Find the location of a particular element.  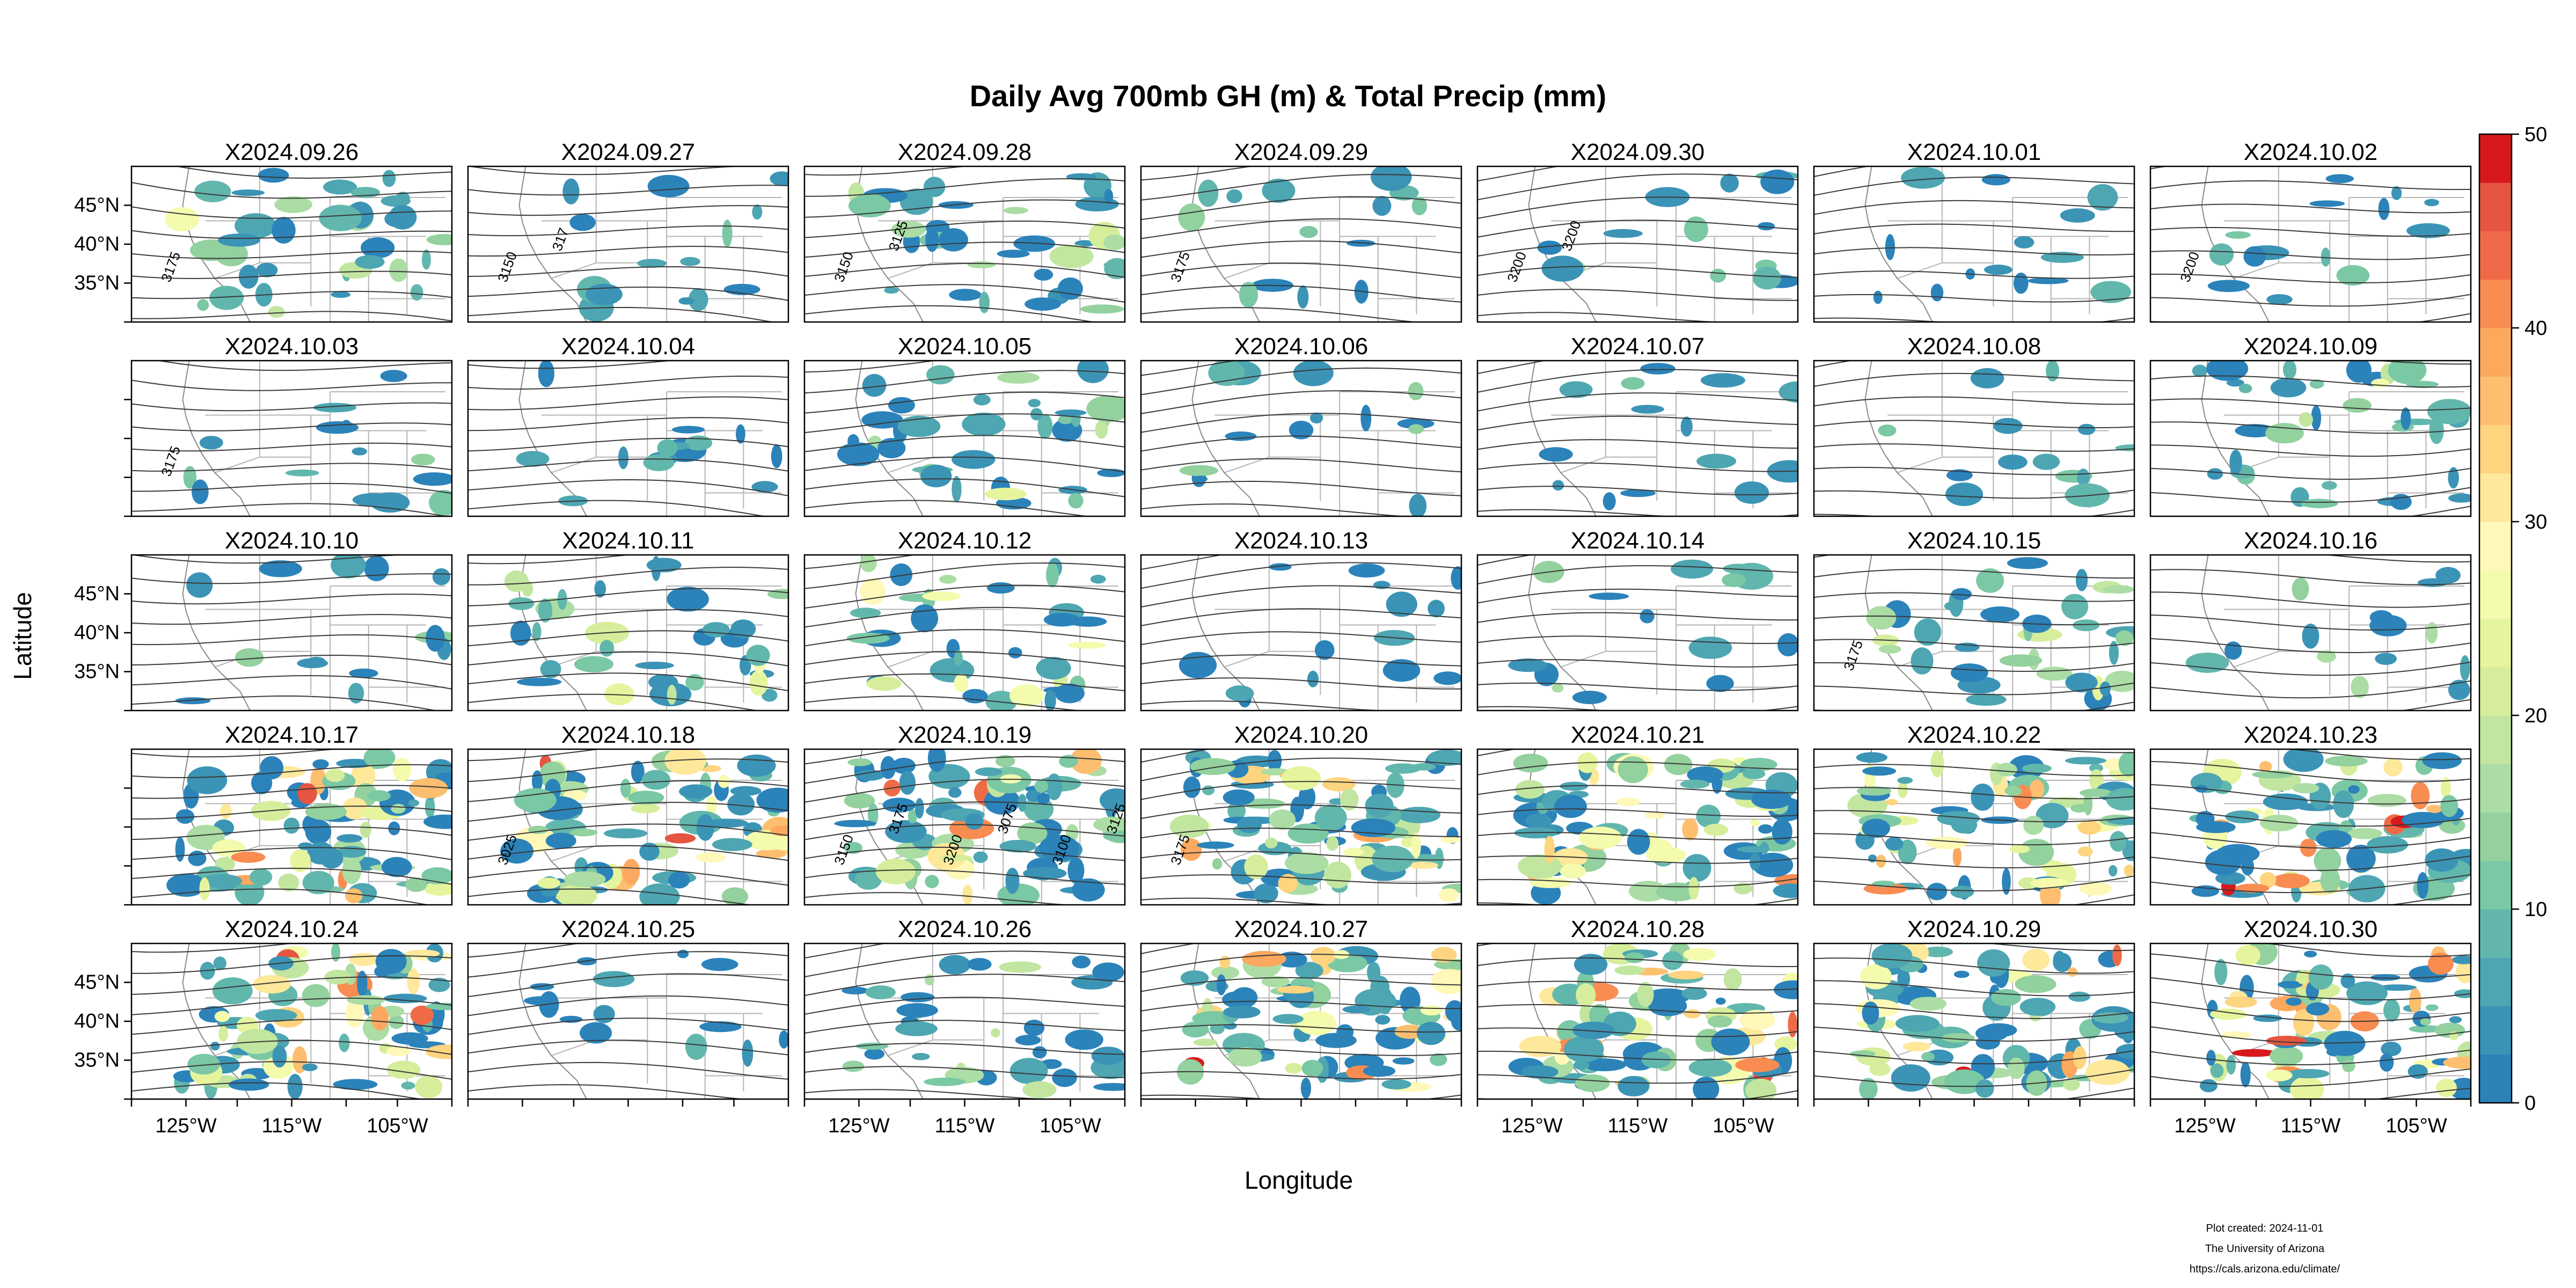

coastline is located at coordinates (1562, 633).